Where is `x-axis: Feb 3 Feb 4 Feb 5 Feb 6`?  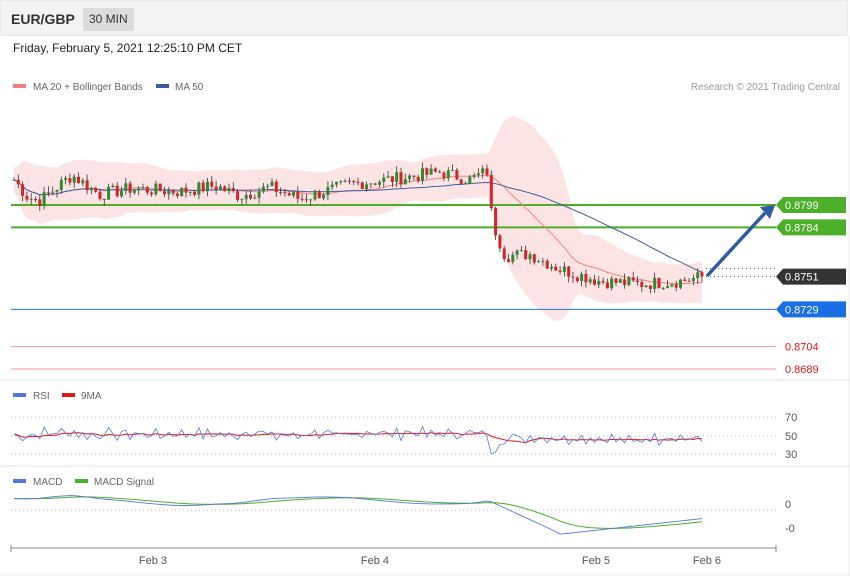
x-axis: Feb 3 Feb 4 Feb 5 Feb 6 is located at coordinates (393, 556).